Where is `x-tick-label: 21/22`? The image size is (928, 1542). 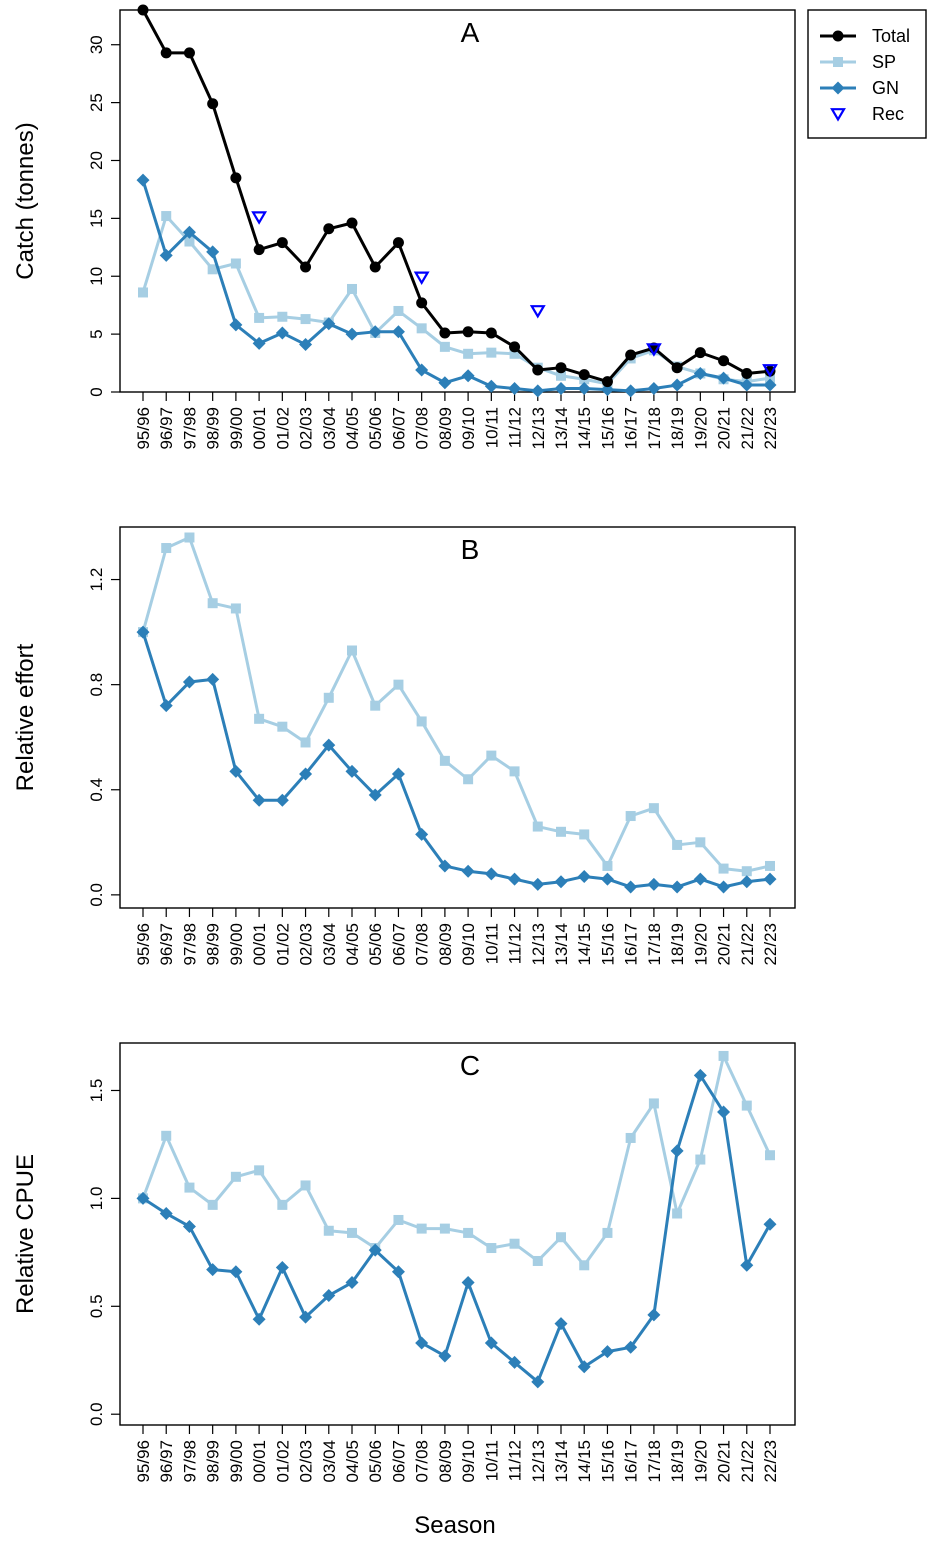
x-tick-label: 21/22 is located at coordinates (747, 428).